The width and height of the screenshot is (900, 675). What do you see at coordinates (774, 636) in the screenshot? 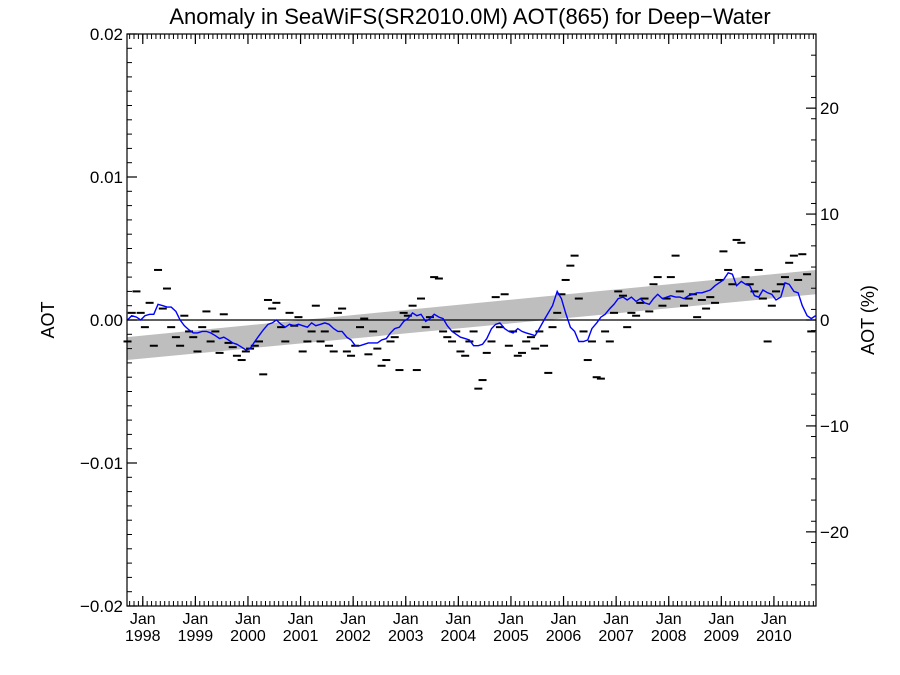
I see `x-tick-year: 2010` at bounding box center [774, 636].